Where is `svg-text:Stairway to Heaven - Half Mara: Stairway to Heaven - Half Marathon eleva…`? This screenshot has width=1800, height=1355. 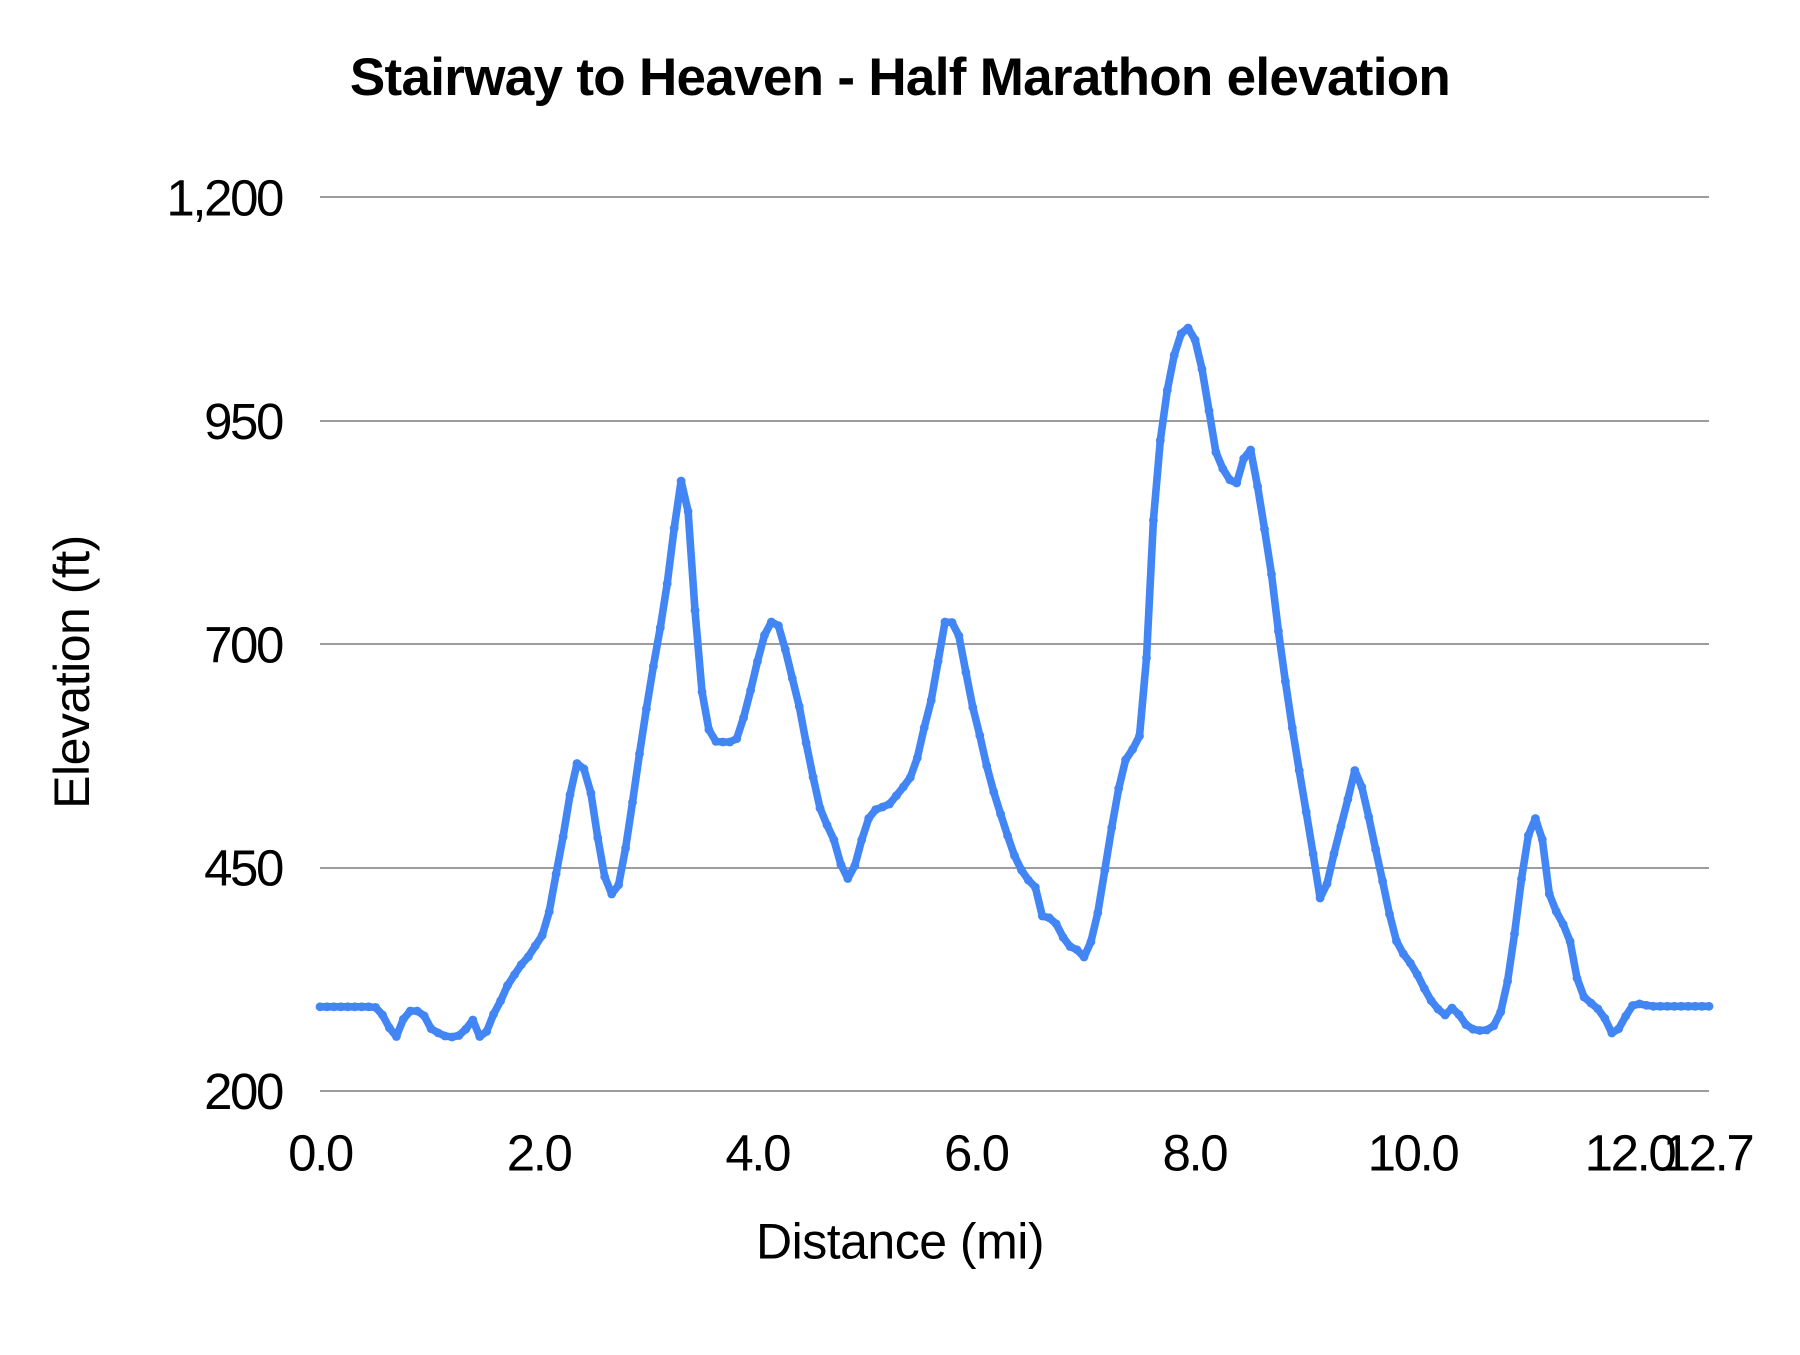 svg-text:Stairway to Heaven - Half Mara: Stairway to Heaven - Half Marathon eleva… is located at coordinates (900, 77).